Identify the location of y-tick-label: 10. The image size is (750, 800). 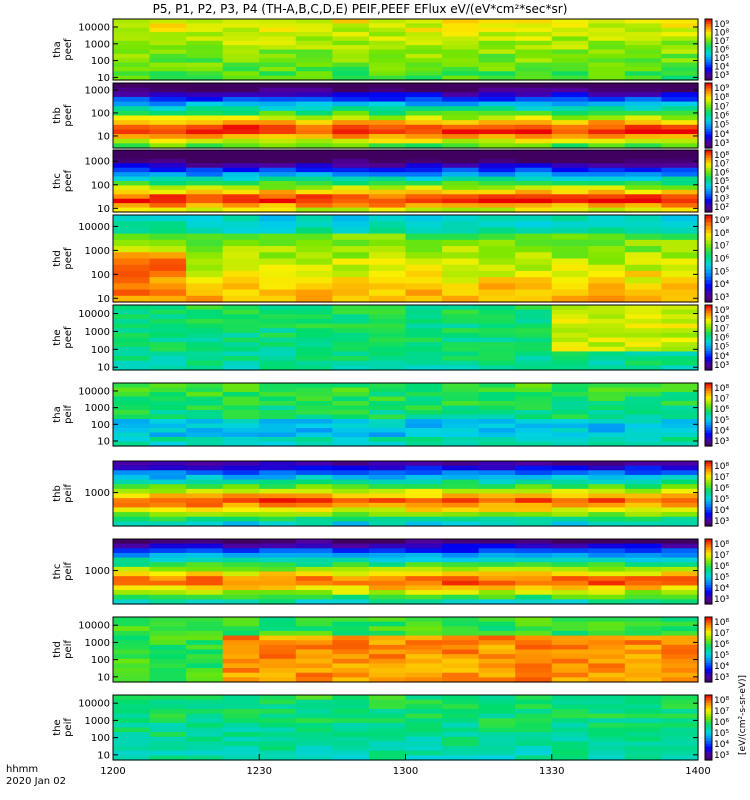
(103, 78).